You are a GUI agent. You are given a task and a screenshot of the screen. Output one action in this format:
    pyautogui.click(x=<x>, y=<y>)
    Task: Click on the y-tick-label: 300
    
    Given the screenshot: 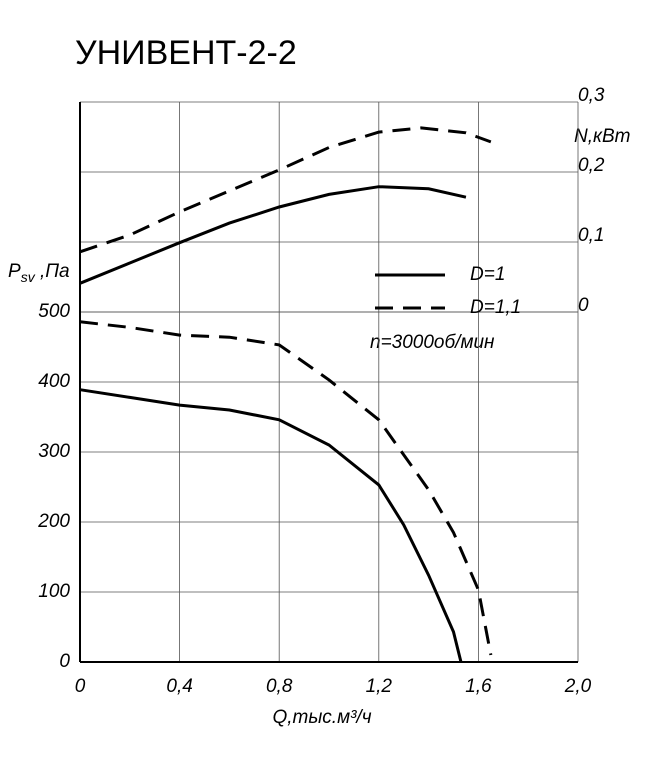 What is the action you would take?
    pyautogui.click(x=54, y=451)
    